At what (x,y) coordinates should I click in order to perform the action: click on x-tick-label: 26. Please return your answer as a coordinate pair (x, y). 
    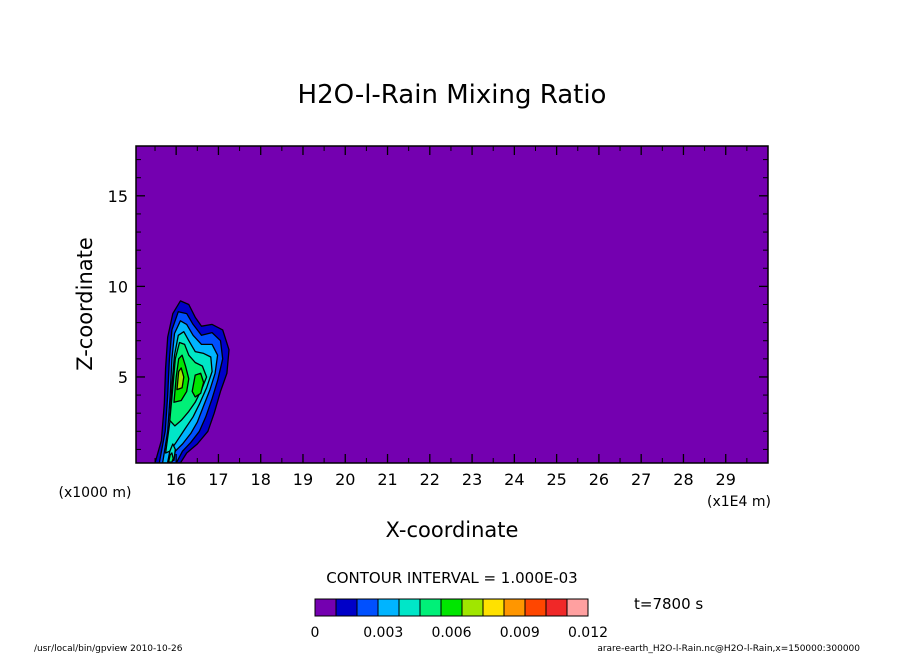
    Looking at the image, I should click on (599, 479).